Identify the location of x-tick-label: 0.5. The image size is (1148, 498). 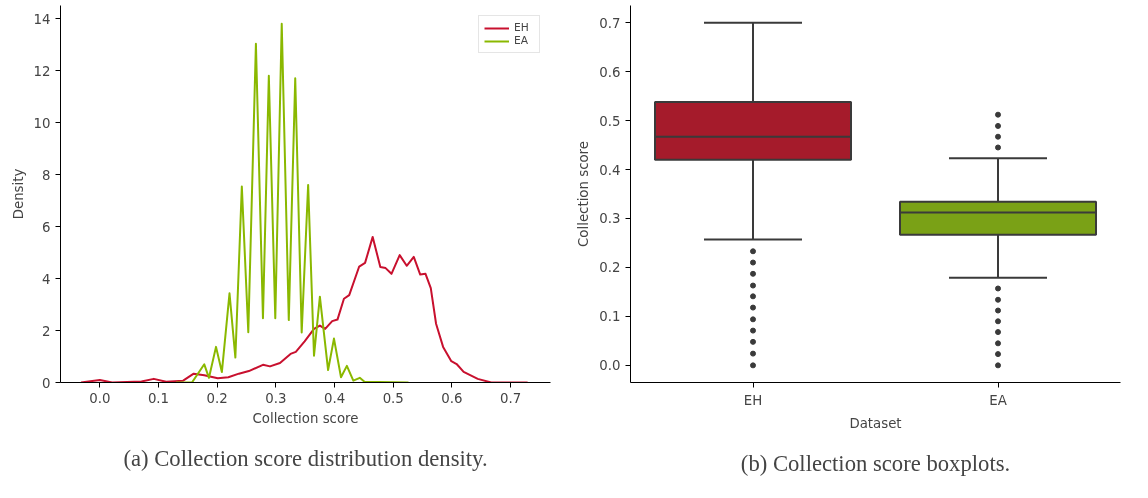
(393, 398).